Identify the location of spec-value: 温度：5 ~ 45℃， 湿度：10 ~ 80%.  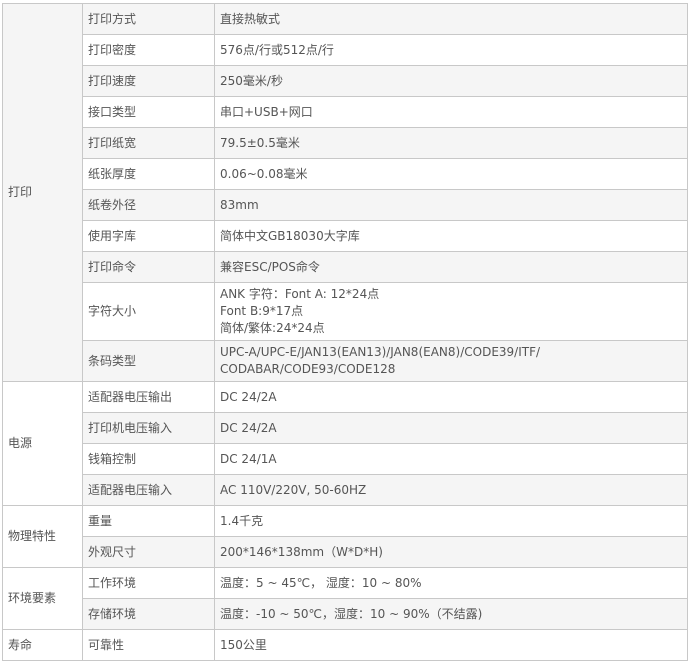
(451, 583).